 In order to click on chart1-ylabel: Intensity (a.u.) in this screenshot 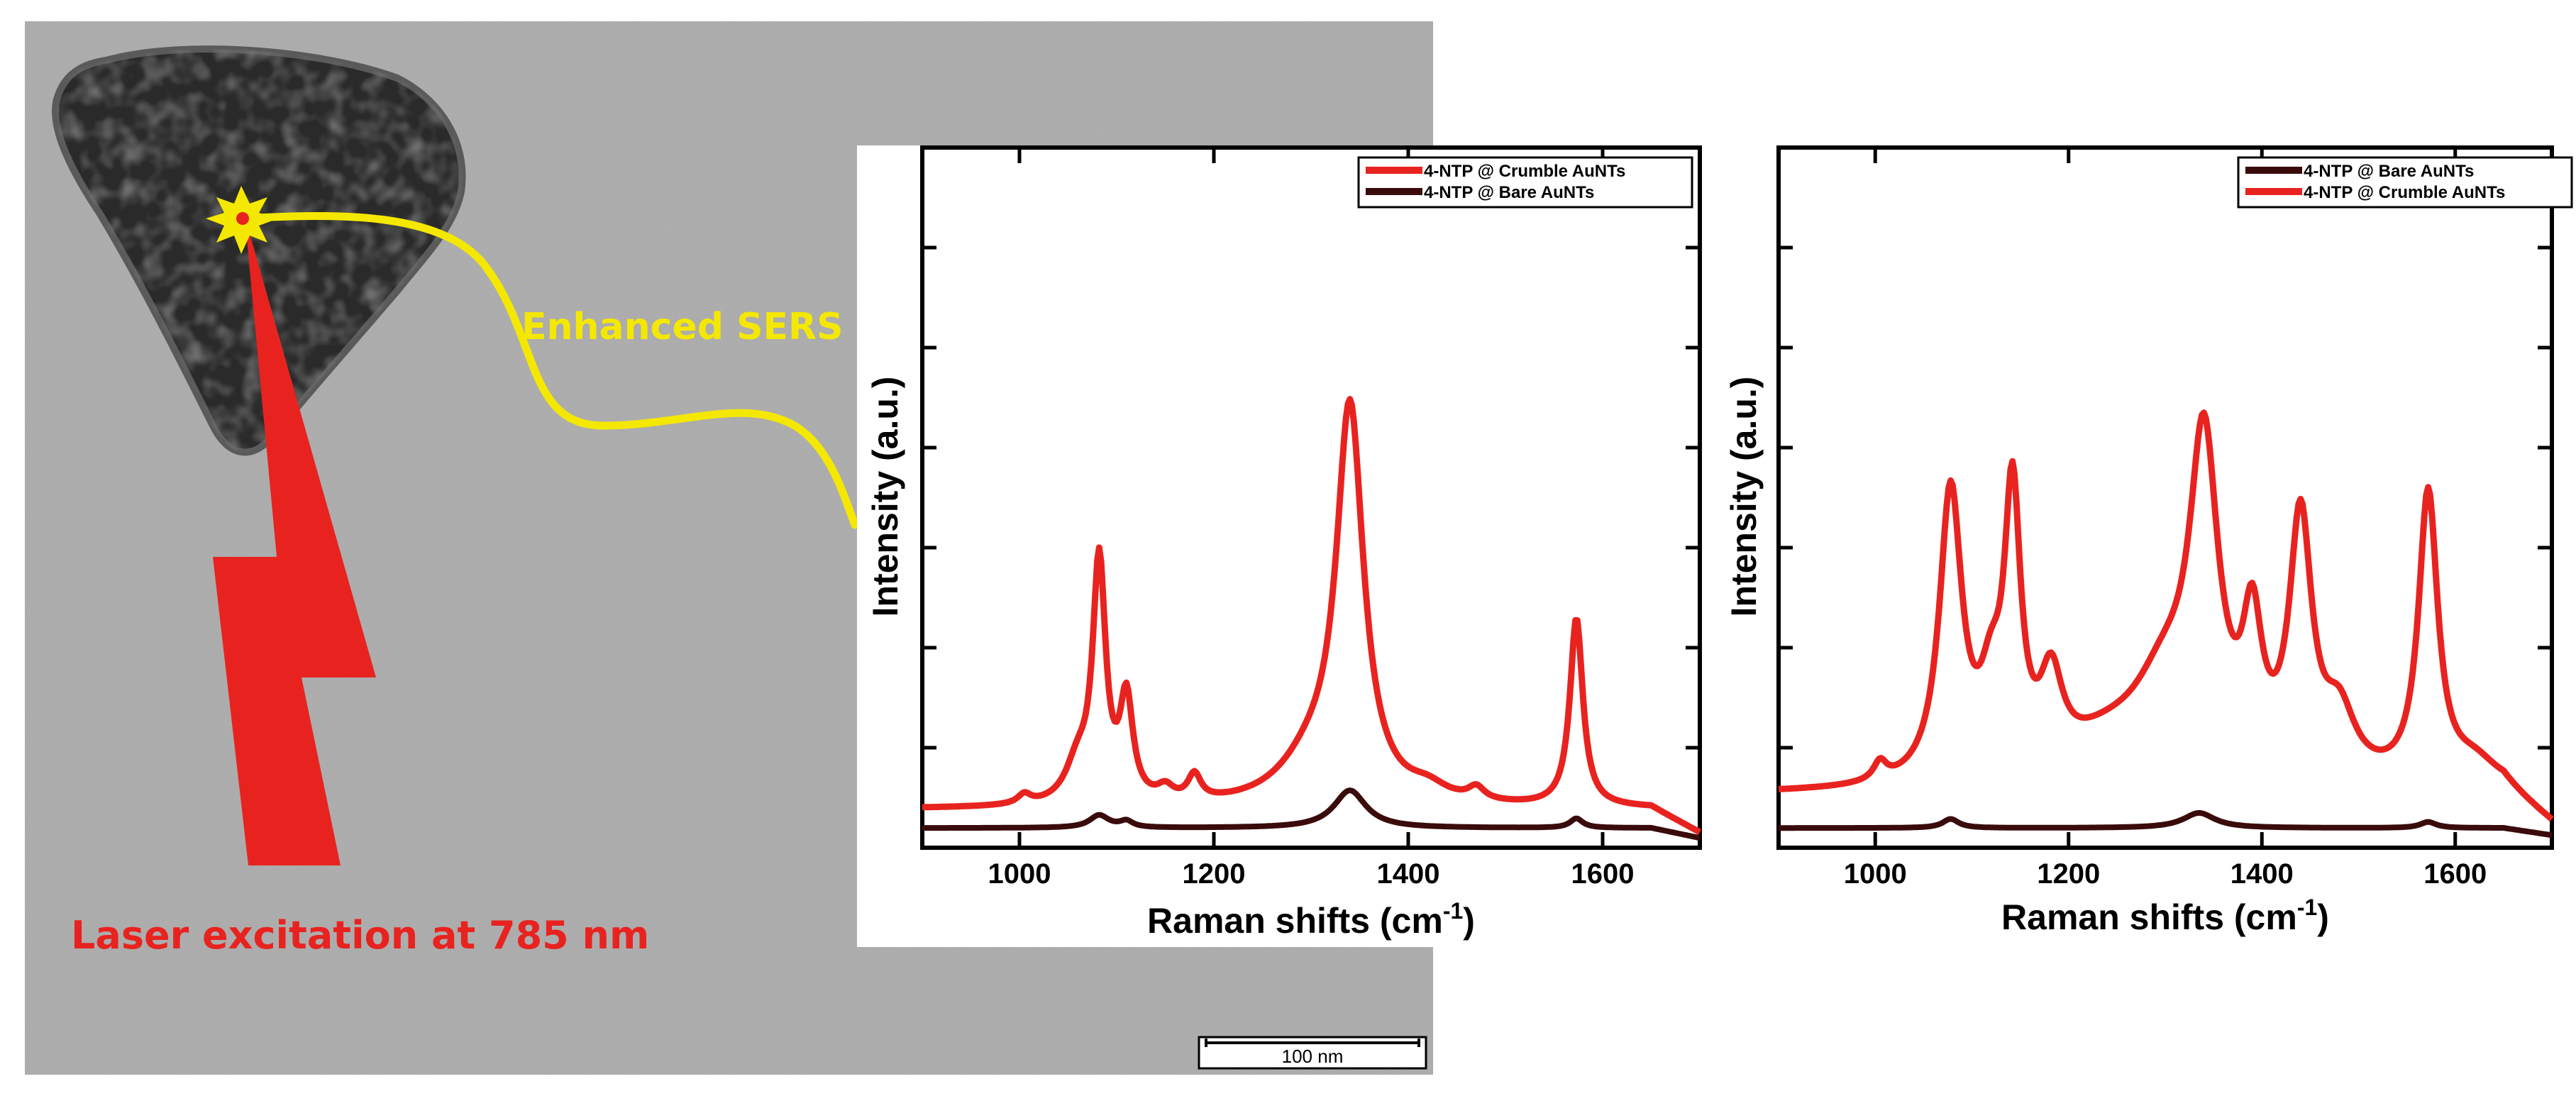, I will do `click(885, 497)`.